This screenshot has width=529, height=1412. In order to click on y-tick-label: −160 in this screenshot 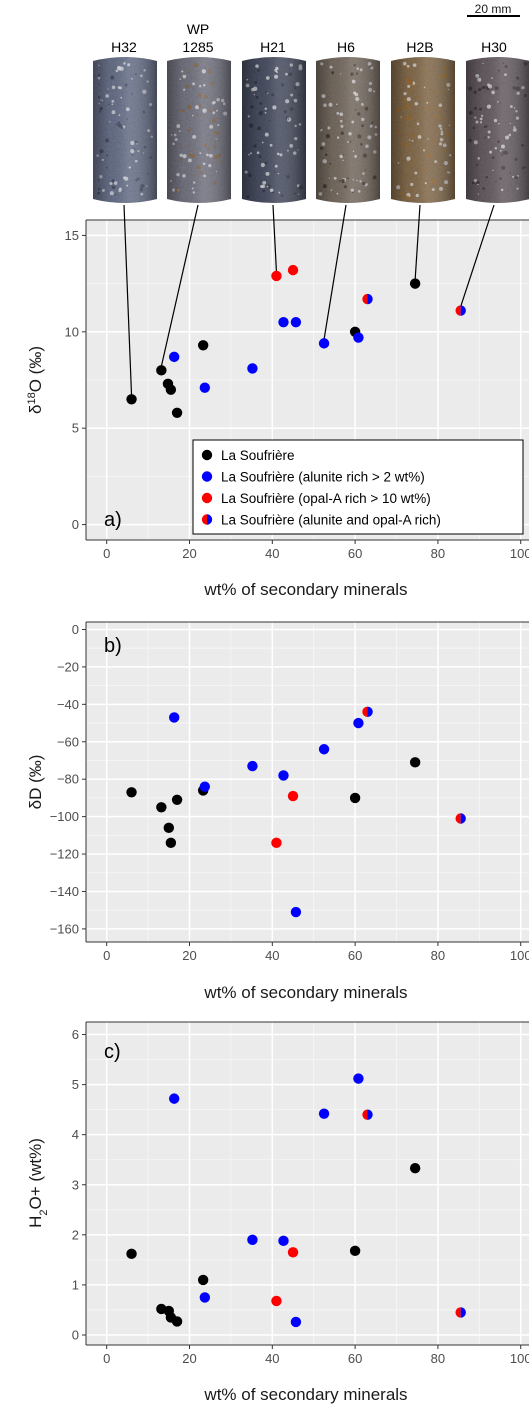, I will do `click(64, 928)`.